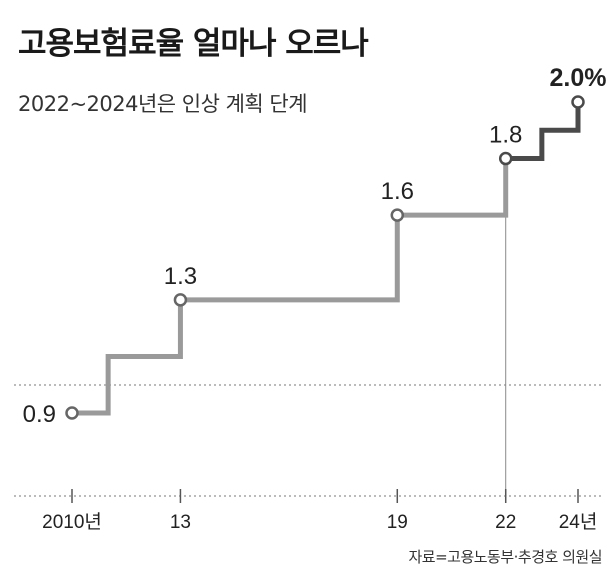  What do you see at coordinates (578, 522) in the screenshot?
I see `x-tick-label-4: 24년` at bounding box center [578, 522].